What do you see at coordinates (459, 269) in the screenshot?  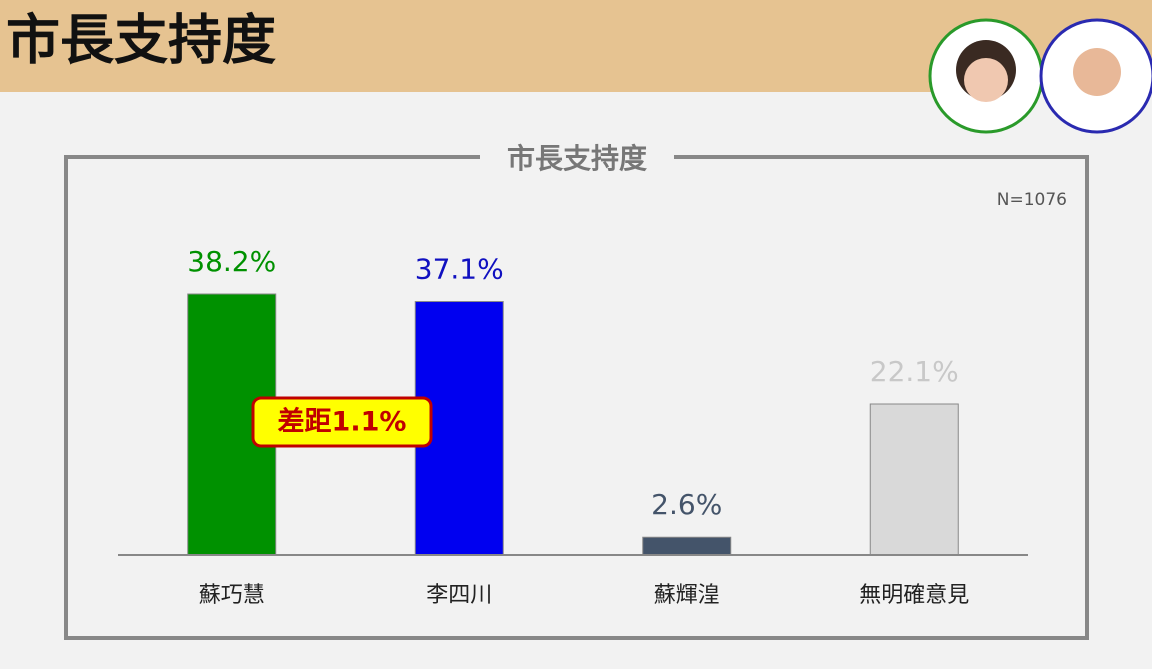 I see `value-label: 37.1%` at bounding box center [459, 269].